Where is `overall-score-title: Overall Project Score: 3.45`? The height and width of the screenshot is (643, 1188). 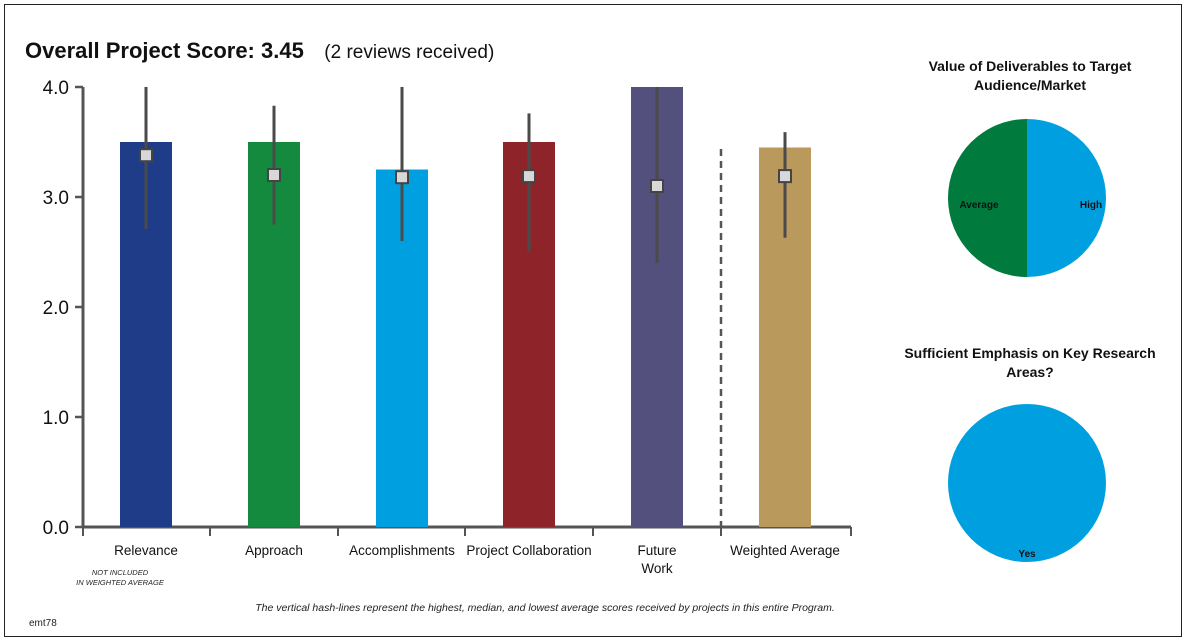
overall-score-title: Overall Project Score: 3.45 is located at coordinates (164, 50).